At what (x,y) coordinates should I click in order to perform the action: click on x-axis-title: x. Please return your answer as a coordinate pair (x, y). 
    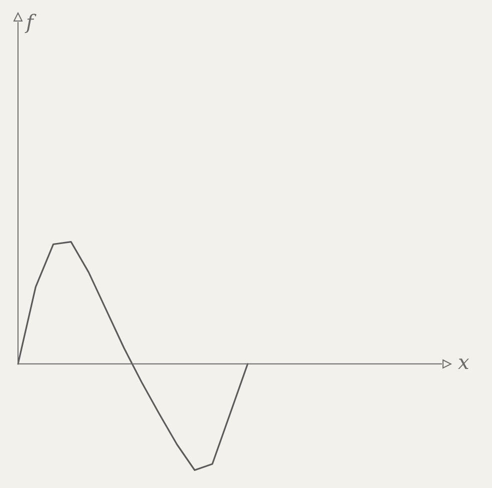
    Looking at the image, I should click on (464, 362).